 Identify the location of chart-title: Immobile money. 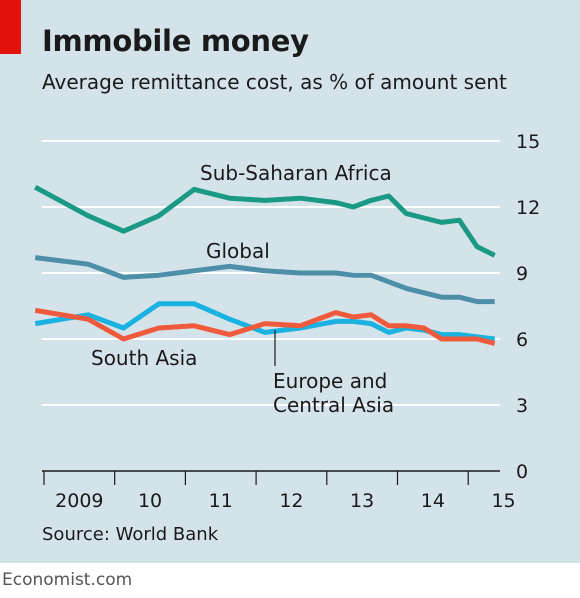
(175, 41).